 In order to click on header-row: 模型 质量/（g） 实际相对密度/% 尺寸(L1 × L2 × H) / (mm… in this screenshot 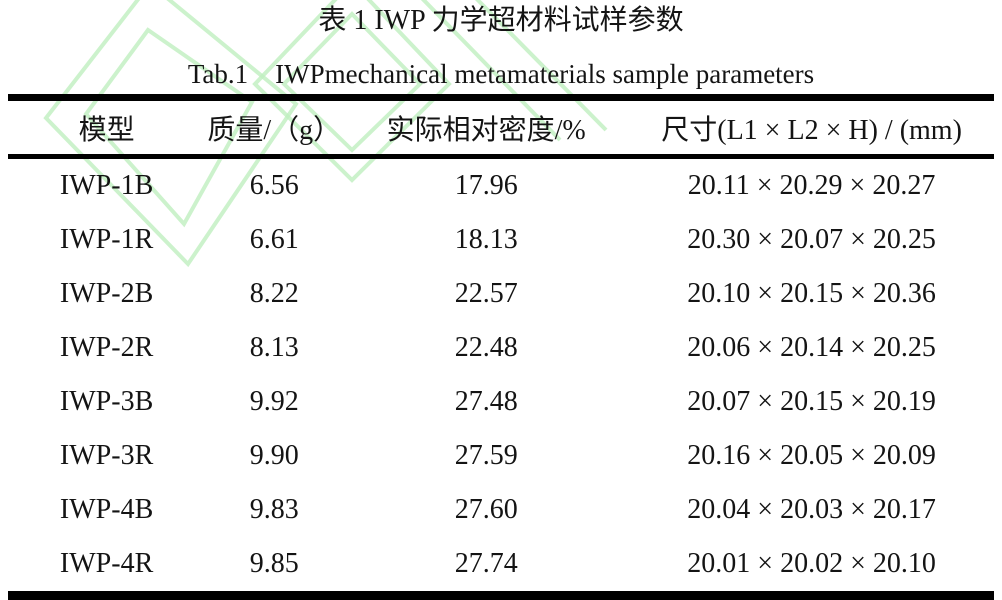, I will do `click(501, 128)`.